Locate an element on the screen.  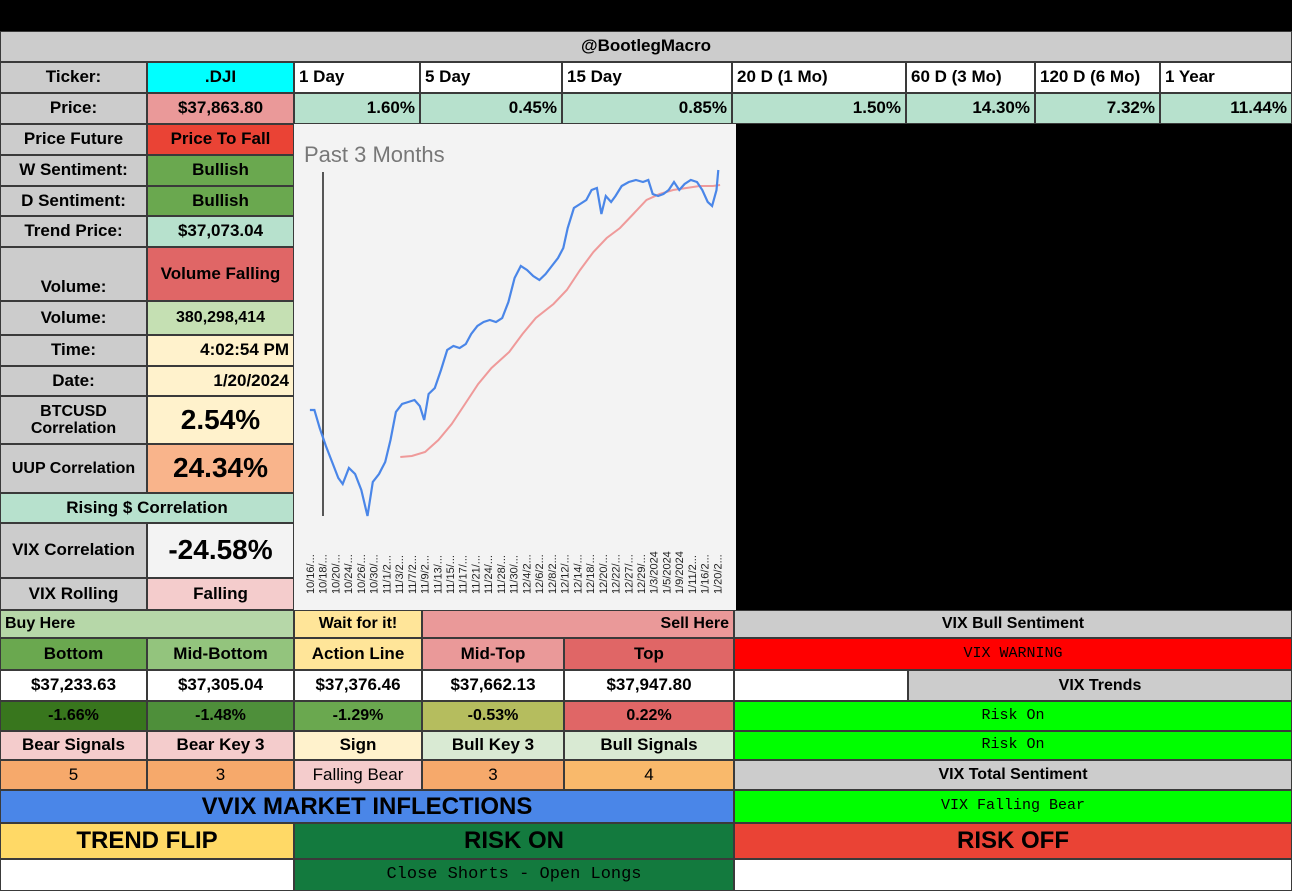
period-header-1d: 1 Day is located at coordinates (357, 77).